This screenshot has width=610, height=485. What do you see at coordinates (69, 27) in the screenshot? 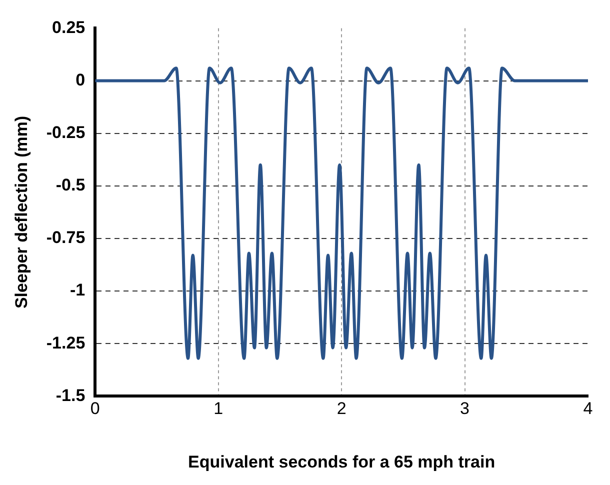
I see `y-tick-label: 0.25` at bounding box center [69, 27].